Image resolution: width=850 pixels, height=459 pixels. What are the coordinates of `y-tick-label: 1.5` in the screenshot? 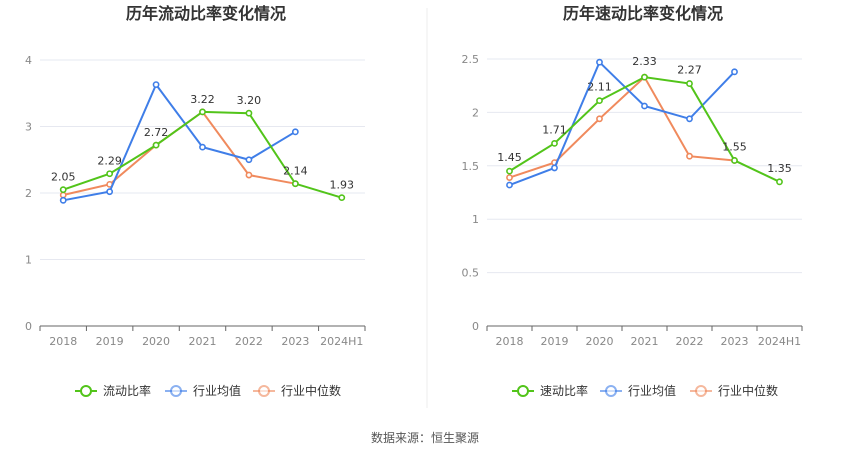 It's located at (471, 166).